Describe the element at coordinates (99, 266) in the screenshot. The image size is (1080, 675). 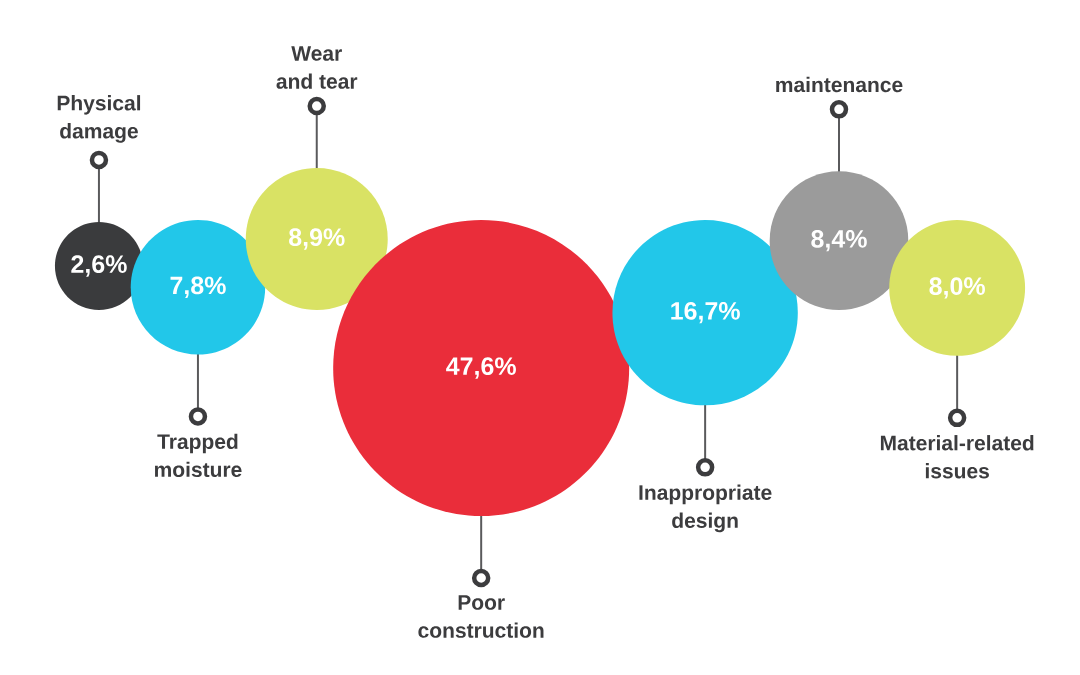
I see `data-label: 2,6%` at that location.